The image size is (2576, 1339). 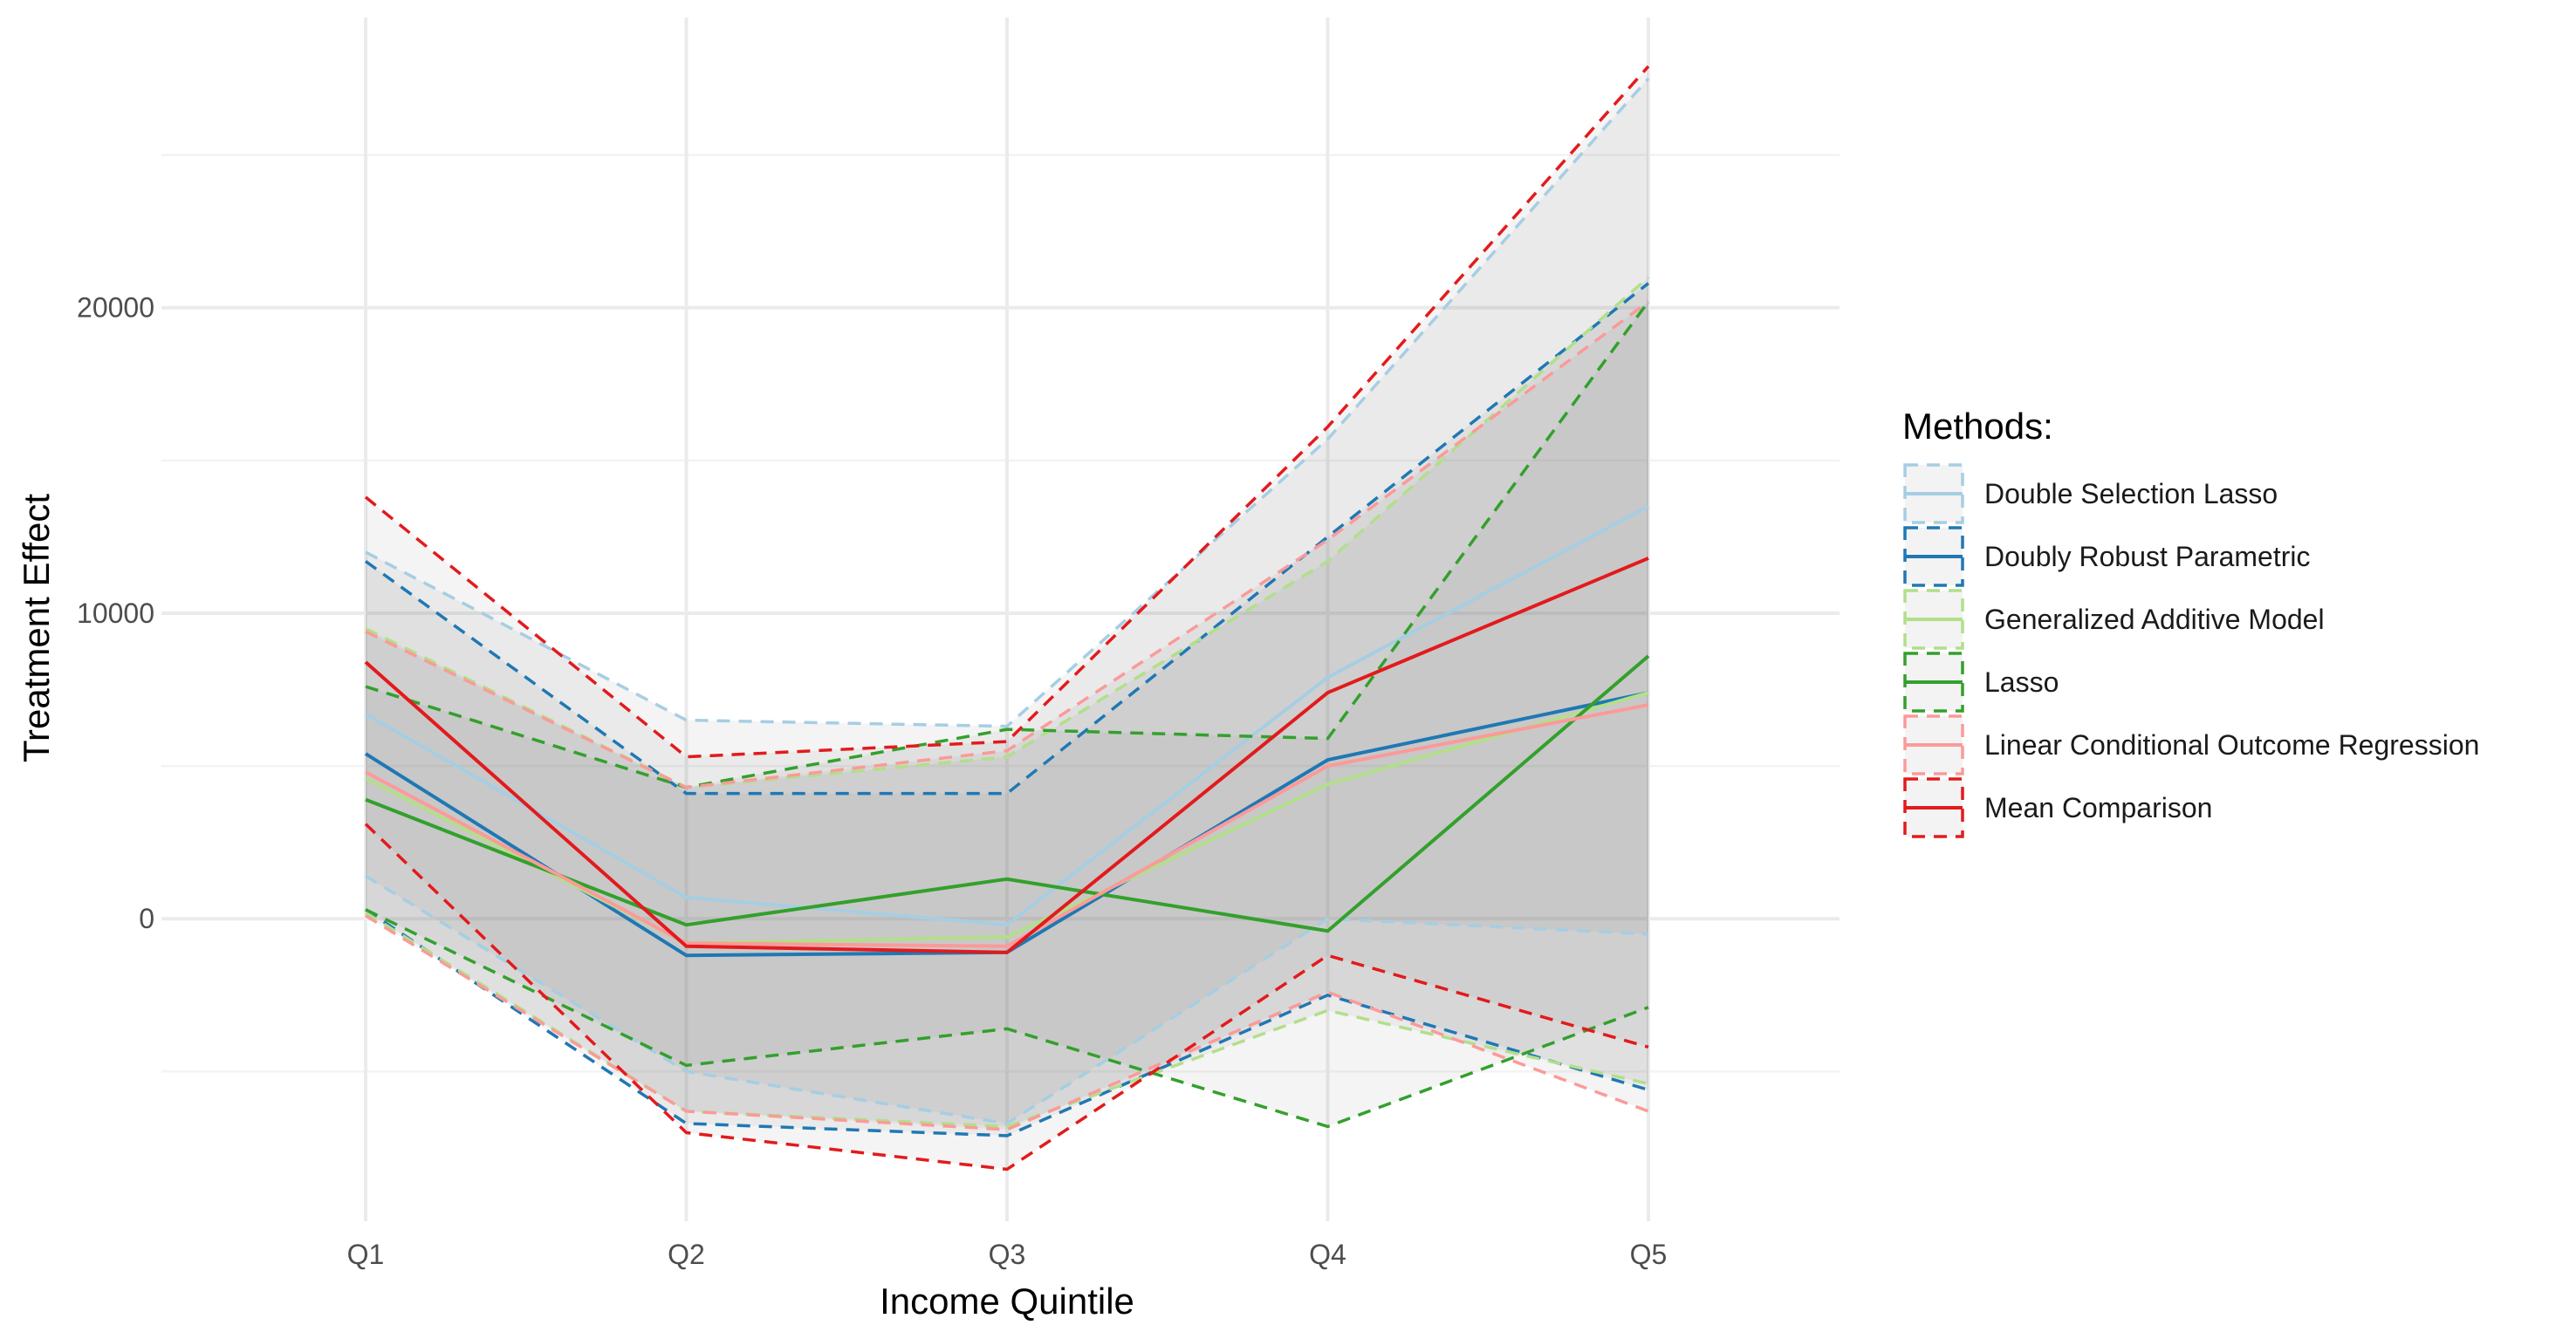 What do you see at coordinates (2155, 619) in the screenshot?
I see `legend-label: Generalized Additive Model` at bounding box center [2155, 619].